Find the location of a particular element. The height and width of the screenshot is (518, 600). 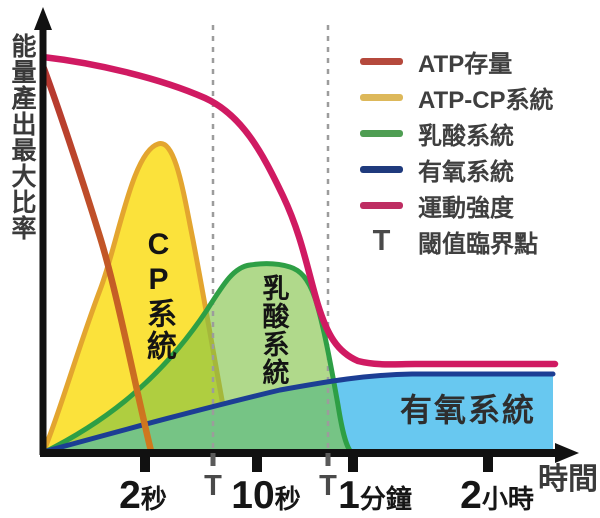

legend: ATP存量 ATP-CP系統 乳酸系統 有氧系統 運動強度 T 閾值臨界點 is located at coordinates (457, 153).